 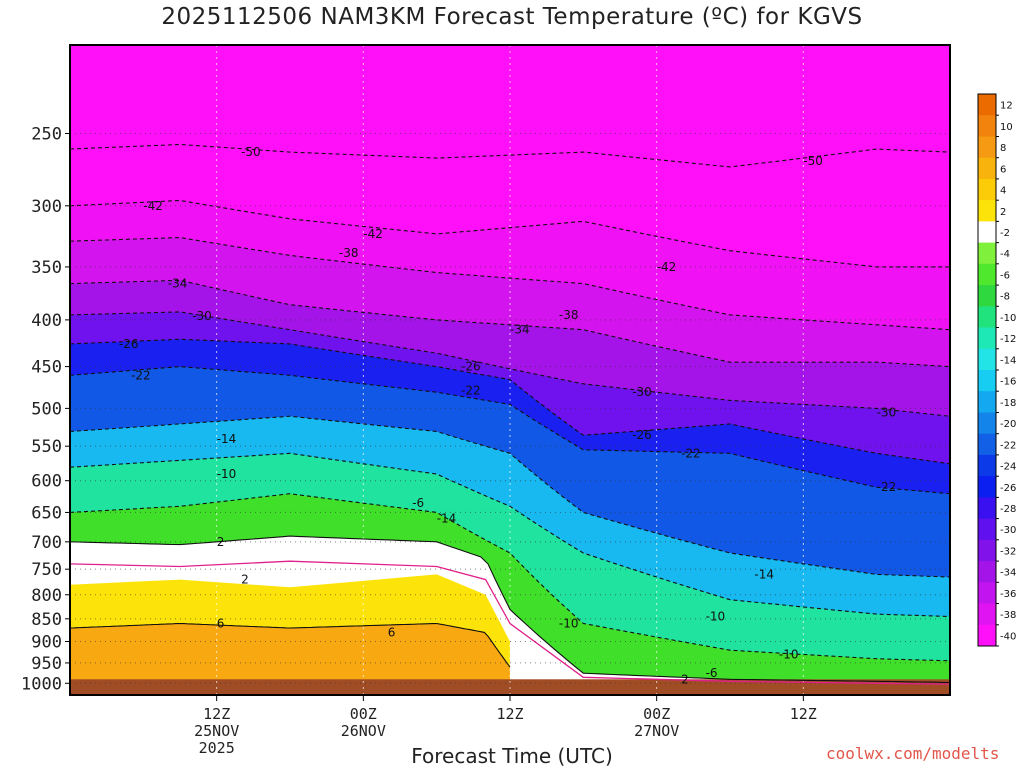 I want to click on colorbar-label: -6, so click(x=1005, y=276).